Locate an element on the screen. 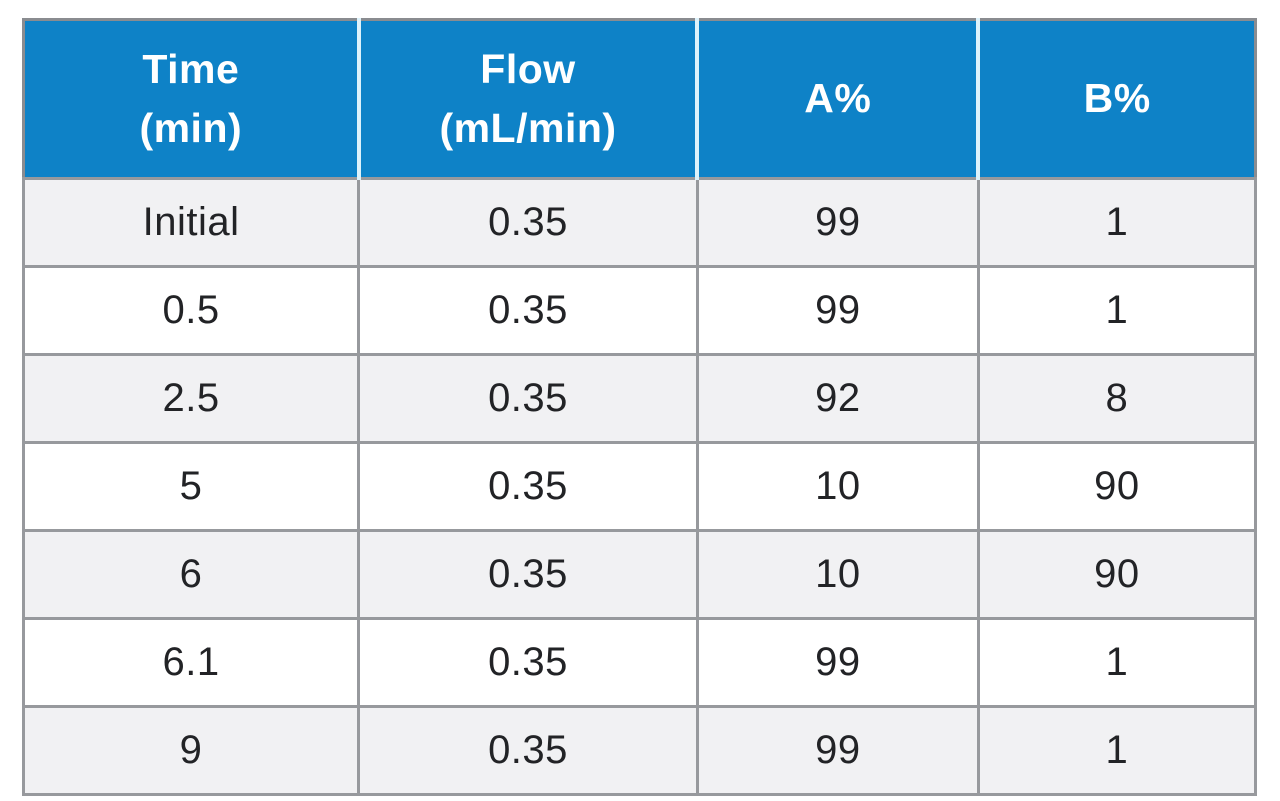  table-row: 6.1 0.35 99 1 is located at coordinates (639, 662).